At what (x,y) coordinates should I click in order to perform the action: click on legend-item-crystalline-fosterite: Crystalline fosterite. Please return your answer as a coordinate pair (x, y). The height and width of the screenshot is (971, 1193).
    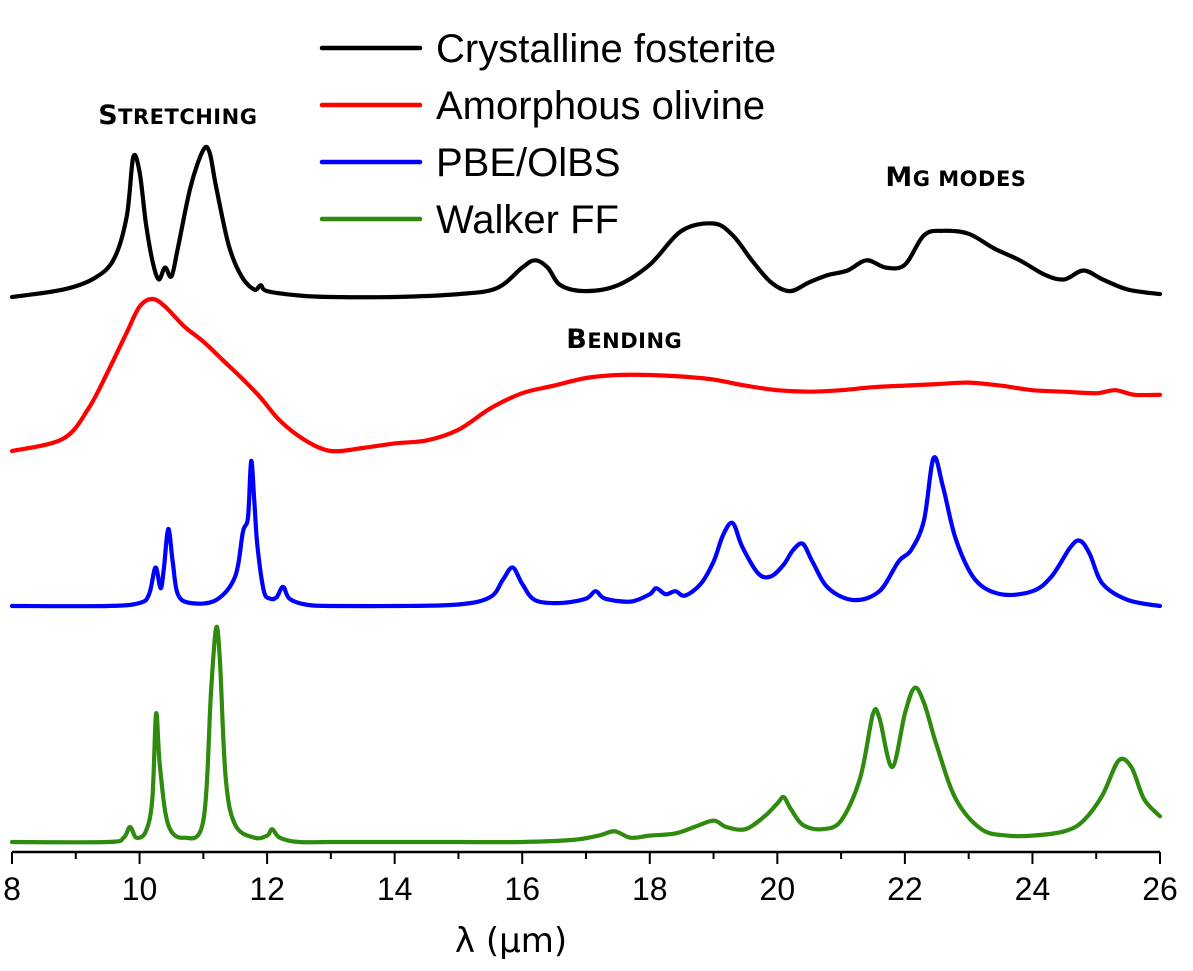
    Looking at the image, I should click on (547, 49).